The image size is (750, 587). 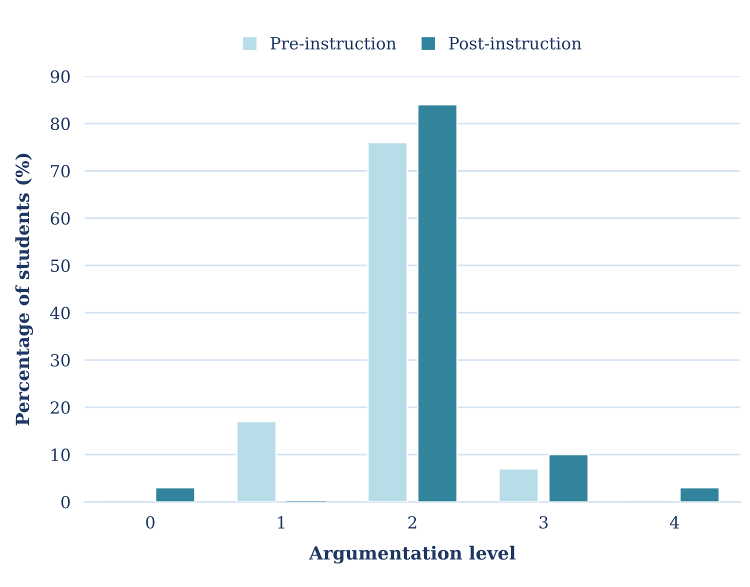 What do you see at coordinates (24, 290) in the screenshot?
I see `y-axis-title: Percentage of students (%)` at bounding box center [24, 290].